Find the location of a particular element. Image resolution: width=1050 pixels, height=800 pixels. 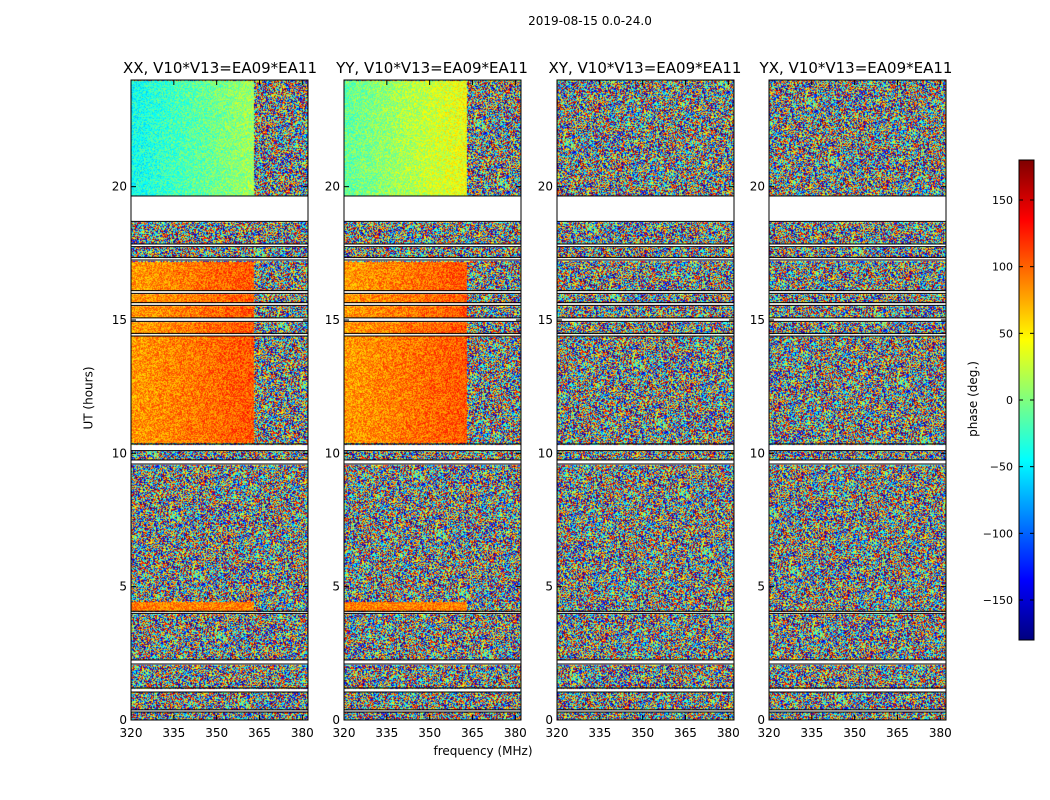

heatmap-xy is located at coordinates (645, 400).